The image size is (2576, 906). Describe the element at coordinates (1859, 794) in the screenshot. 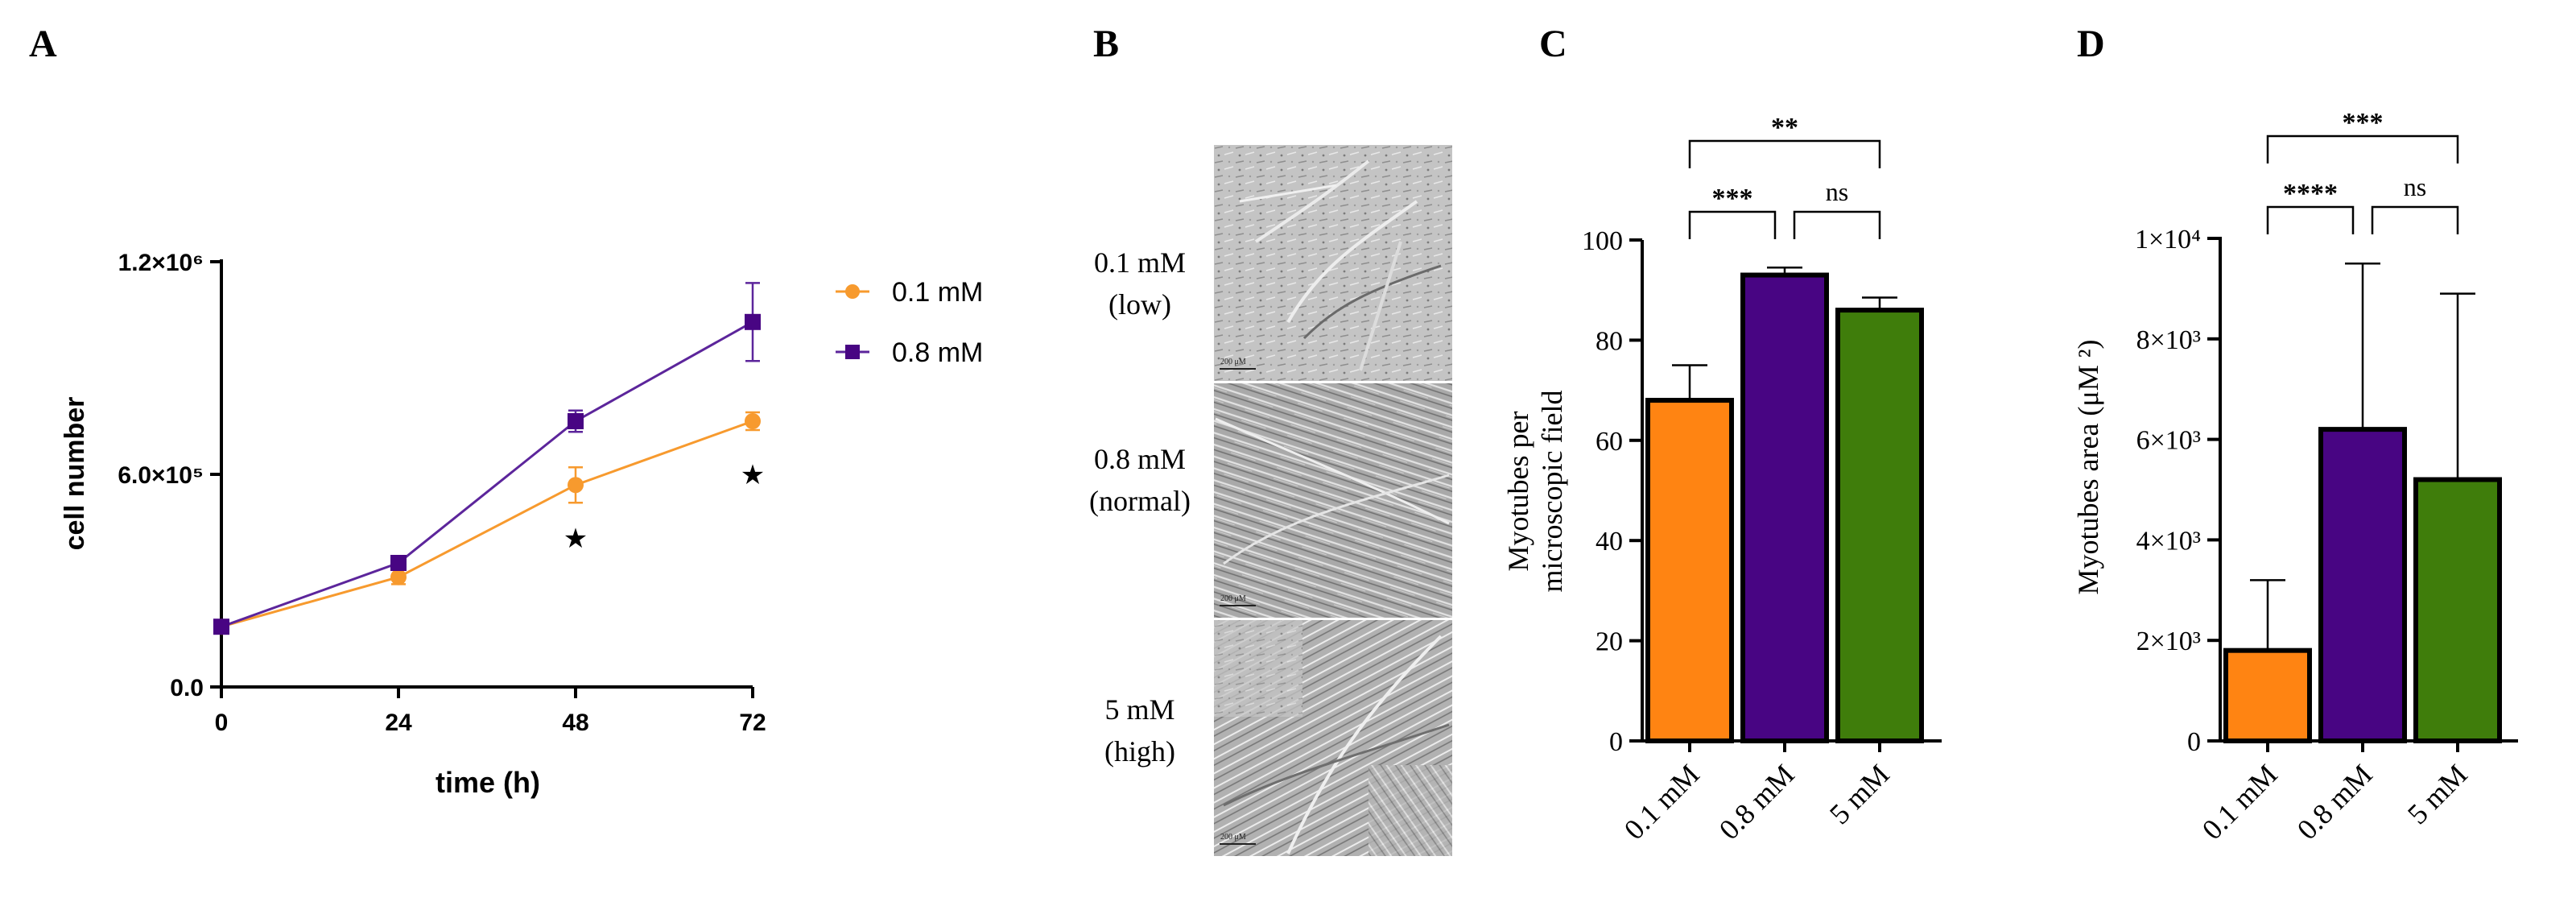

I see `panel-c-x-tick-label: 5 mM` at that location.